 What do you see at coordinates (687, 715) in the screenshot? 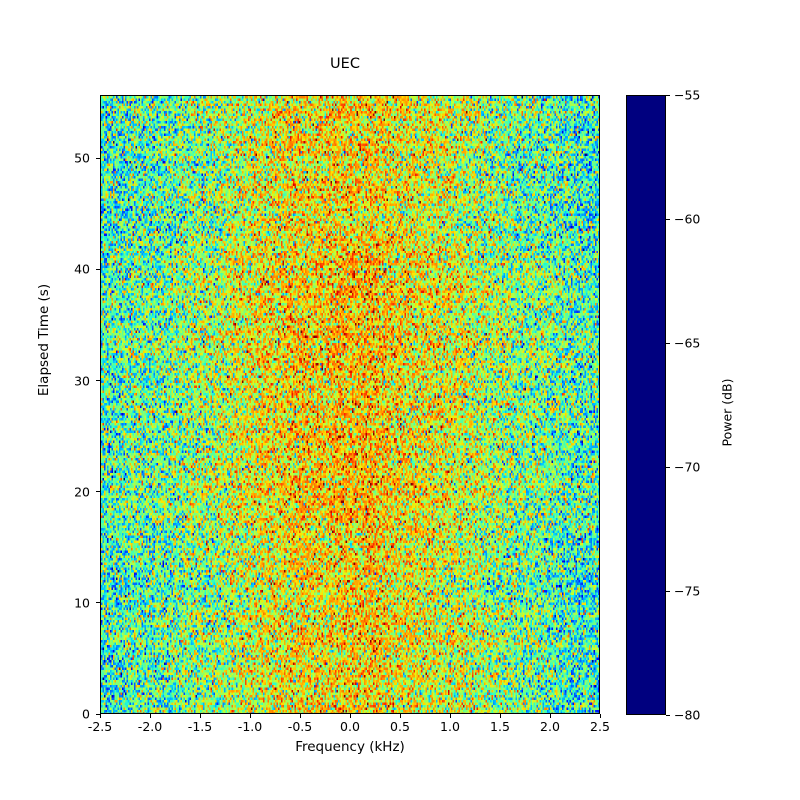
I see `colorbar-tick-label: −80` at bounding box center [687, 715].